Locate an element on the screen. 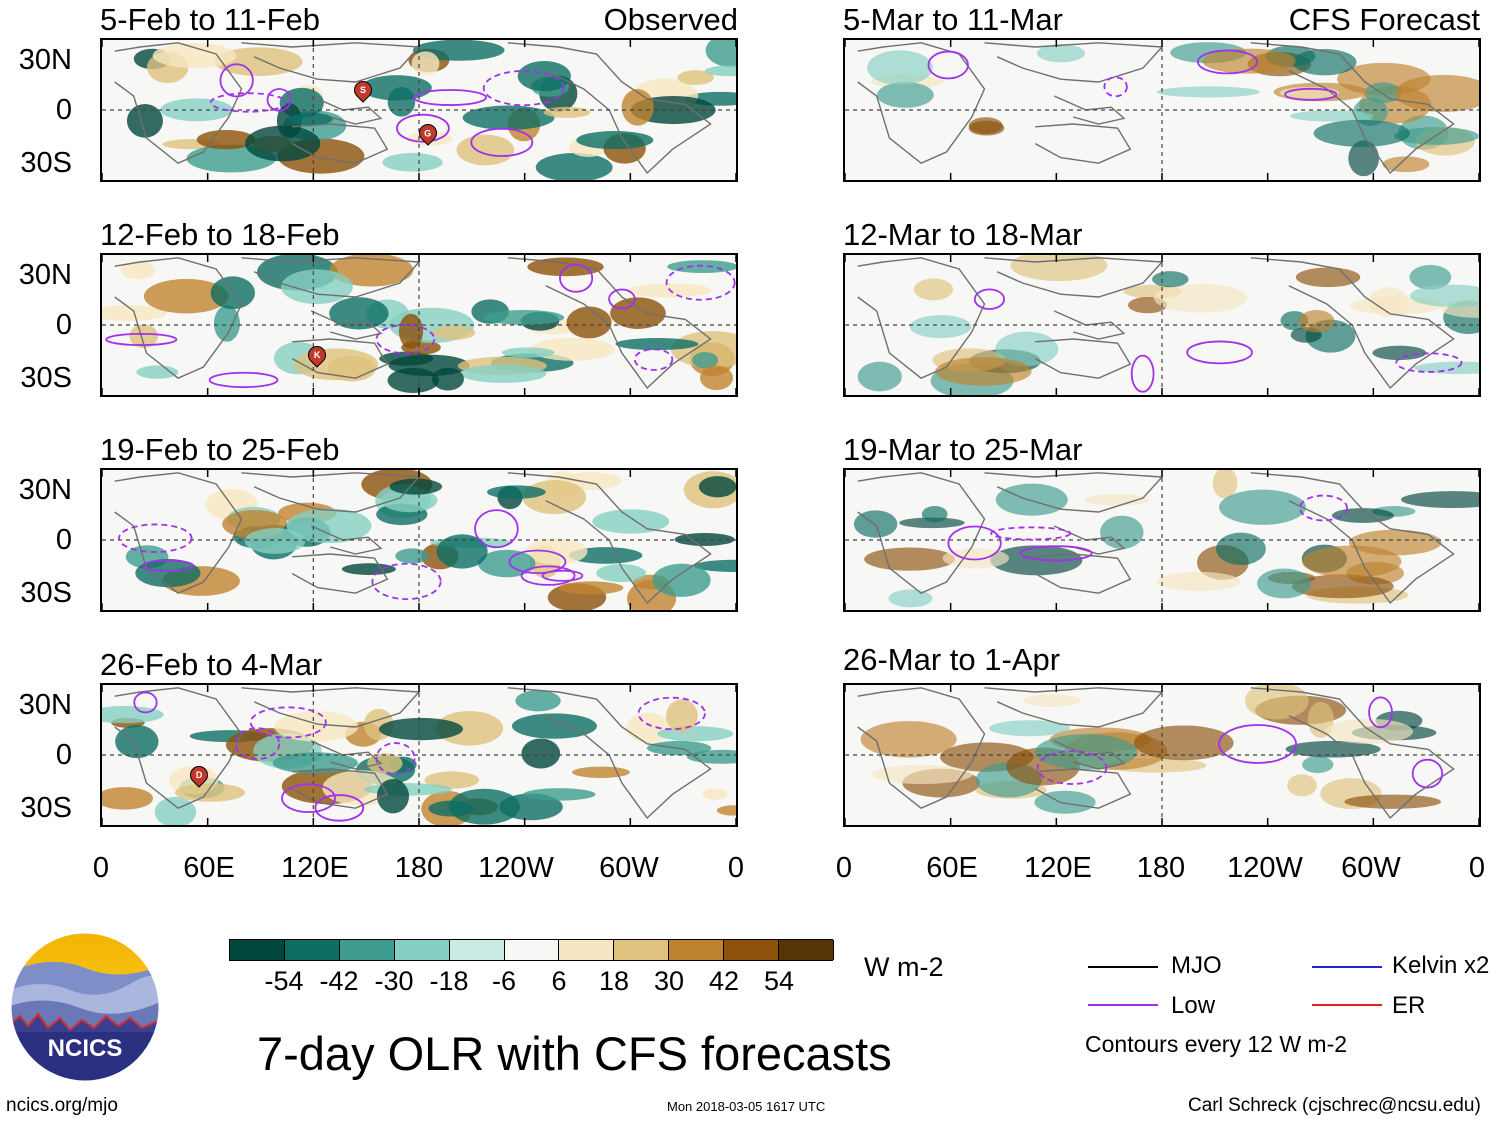  legend-line-mjo is located at coordinates (1123, 967).